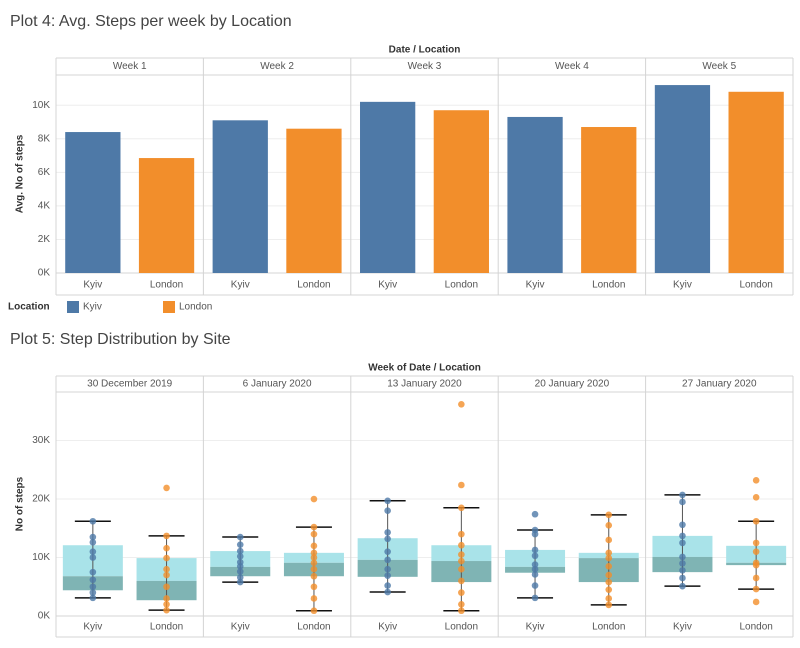 This screenshot has width=800, height=648. What do you see at coordinates (41, 440) in the screenshot?
I see `y-tick-label: 30K` at bounding box center [41, 440].